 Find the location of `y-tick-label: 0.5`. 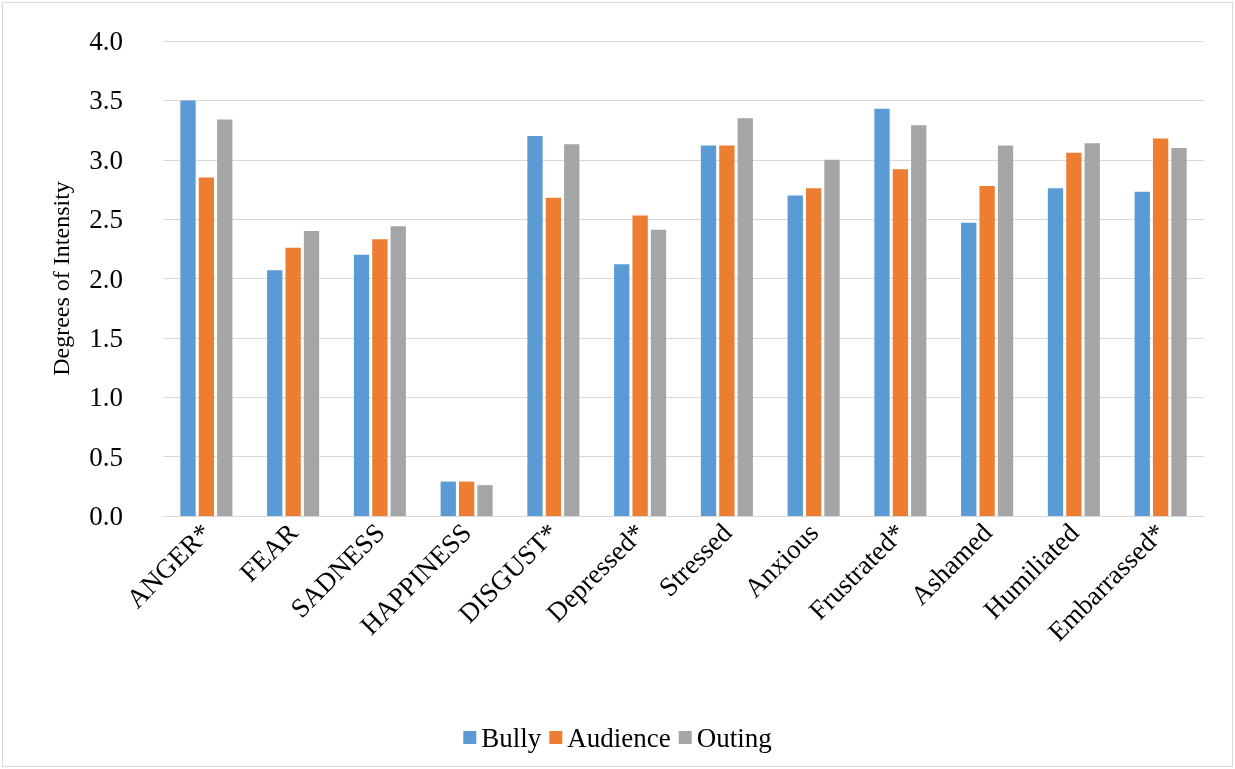

y-tick-label: 0.5 is located at coordinates (106, 456).